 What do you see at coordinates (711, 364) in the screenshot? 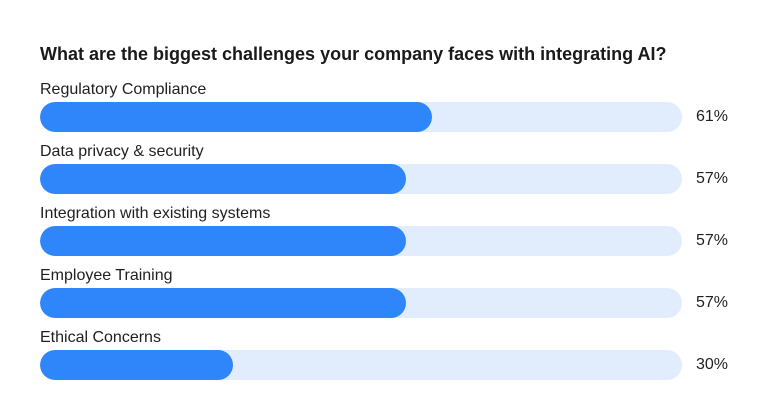
I see `value-label: 30%` at bounding box center [711, 364].